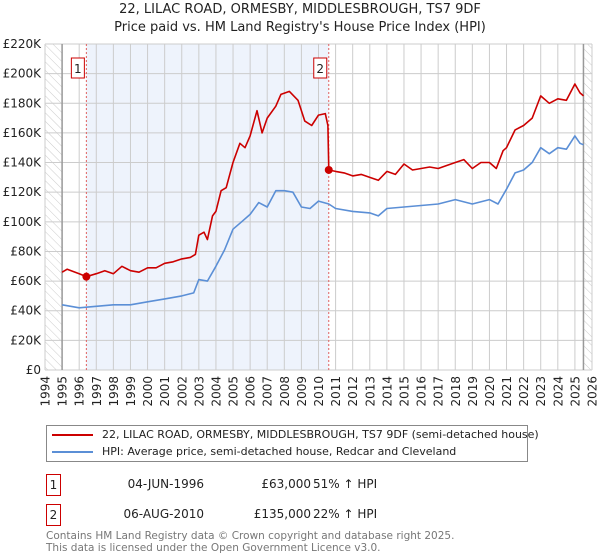 The image size is (600, 560). Describe the element at coordinates (199, 391) in the screenshot. I see `x-tick-label: 2003` at that location.